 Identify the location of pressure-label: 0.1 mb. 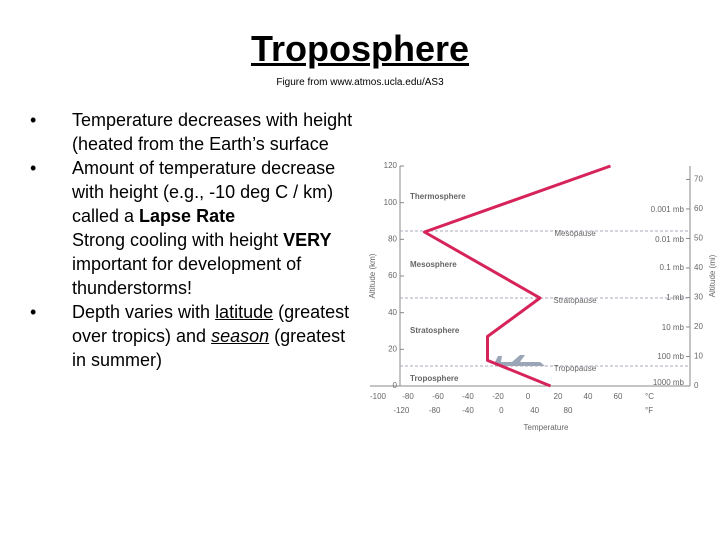
(672, 267).